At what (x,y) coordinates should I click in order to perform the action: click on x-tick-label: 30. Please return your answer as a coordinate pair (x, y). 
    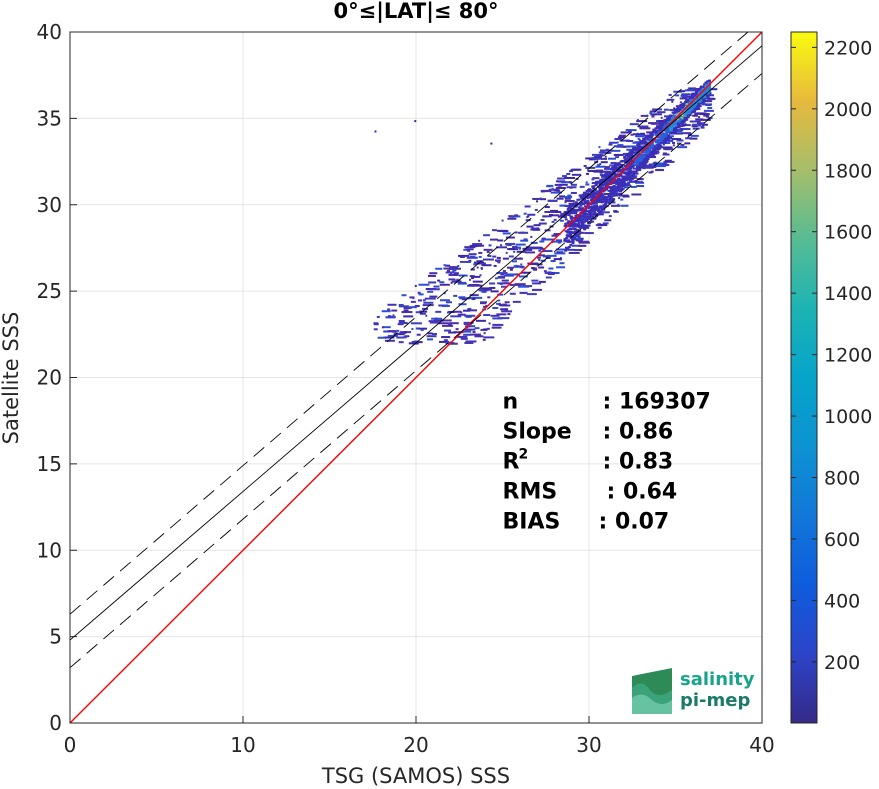
    Looking at the image, I should click on (588, 745).